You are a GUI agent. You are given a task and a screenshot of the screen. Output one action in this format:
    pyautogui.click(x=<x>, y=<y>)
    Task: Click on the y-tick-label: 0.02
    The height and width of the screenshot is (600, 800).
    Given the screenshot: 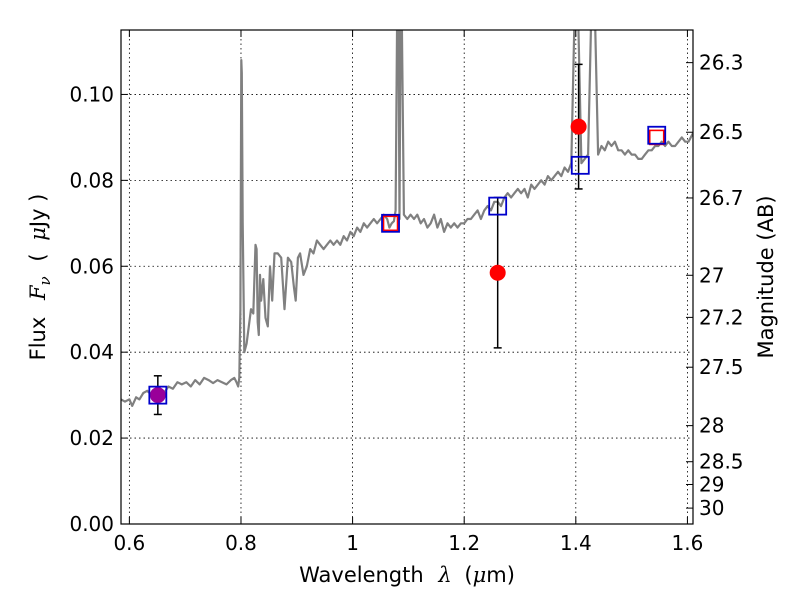 What is the action you would take?
    pyautogui.click(x=91, y=438)
    